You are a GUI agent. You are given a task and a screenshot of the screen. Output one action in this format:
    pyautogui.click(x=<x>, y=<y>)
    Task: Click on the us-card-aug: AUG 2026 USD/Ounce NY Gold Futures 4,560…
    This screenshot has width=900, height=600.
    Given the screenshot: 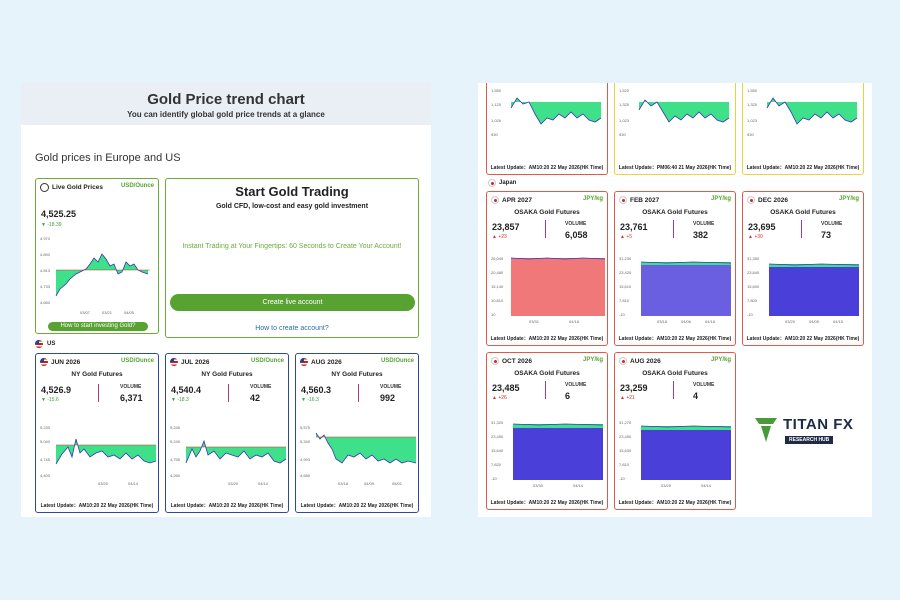 What is the action you would take?
    pyautogui.click(x=357, y=433)
    